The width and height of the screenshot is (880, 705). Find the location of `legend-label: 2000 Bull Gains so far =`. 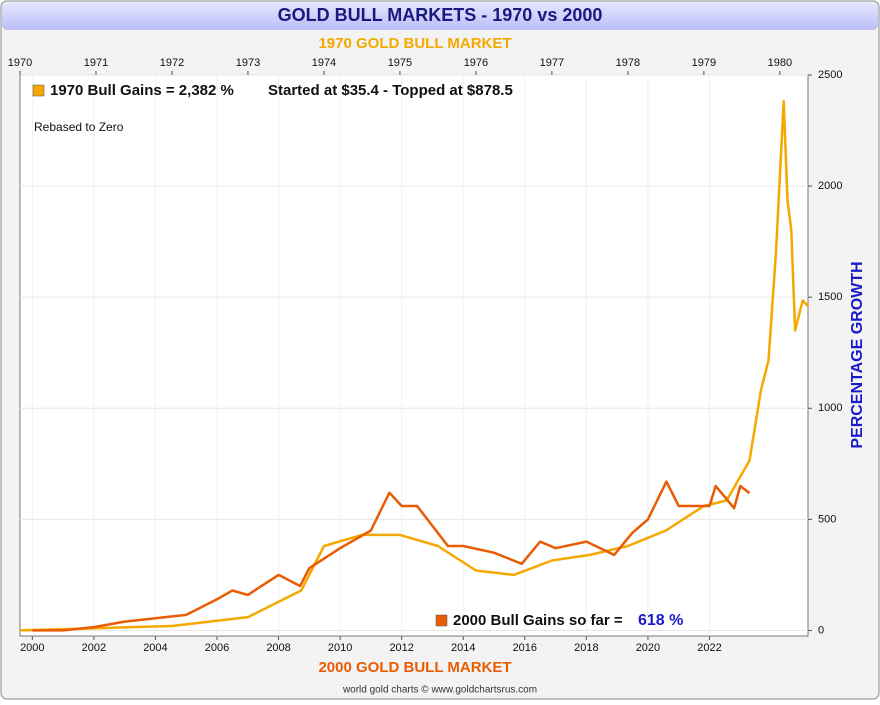

legend-label: 2000 Bull Gains so far = is located at coordinates (538, 620).